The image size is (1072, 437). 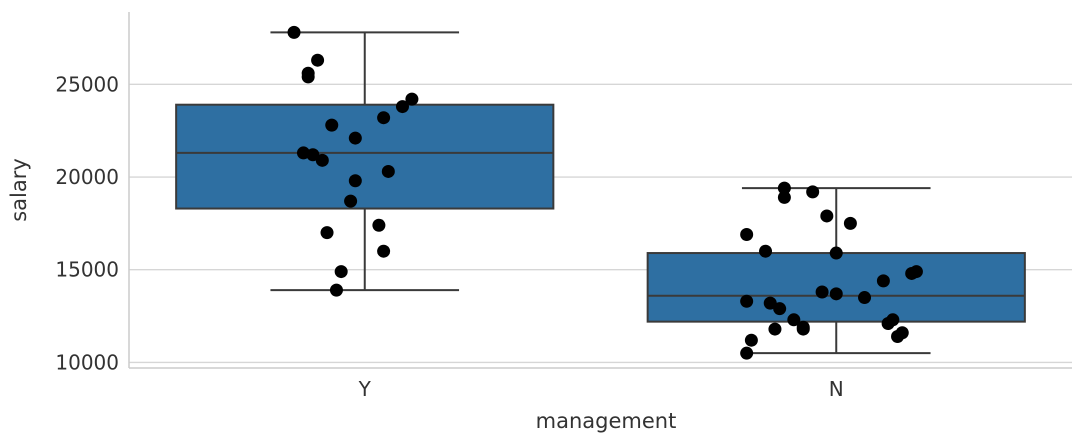 I want to click on x-tick-label-n: N, so click(x=836, y=389).